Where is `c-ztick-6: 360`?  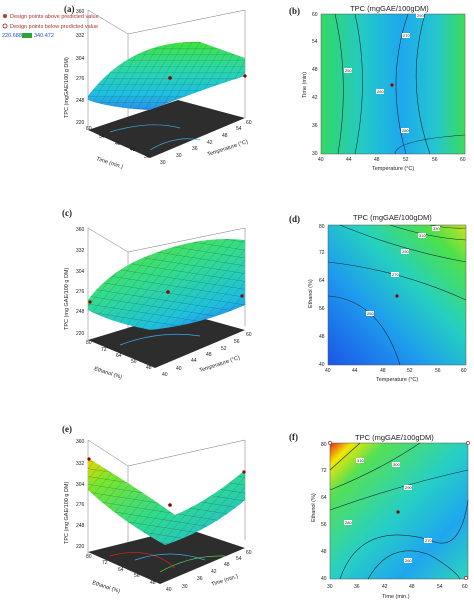 c-ztick-6: 360 is located at coordinates (80, 230).